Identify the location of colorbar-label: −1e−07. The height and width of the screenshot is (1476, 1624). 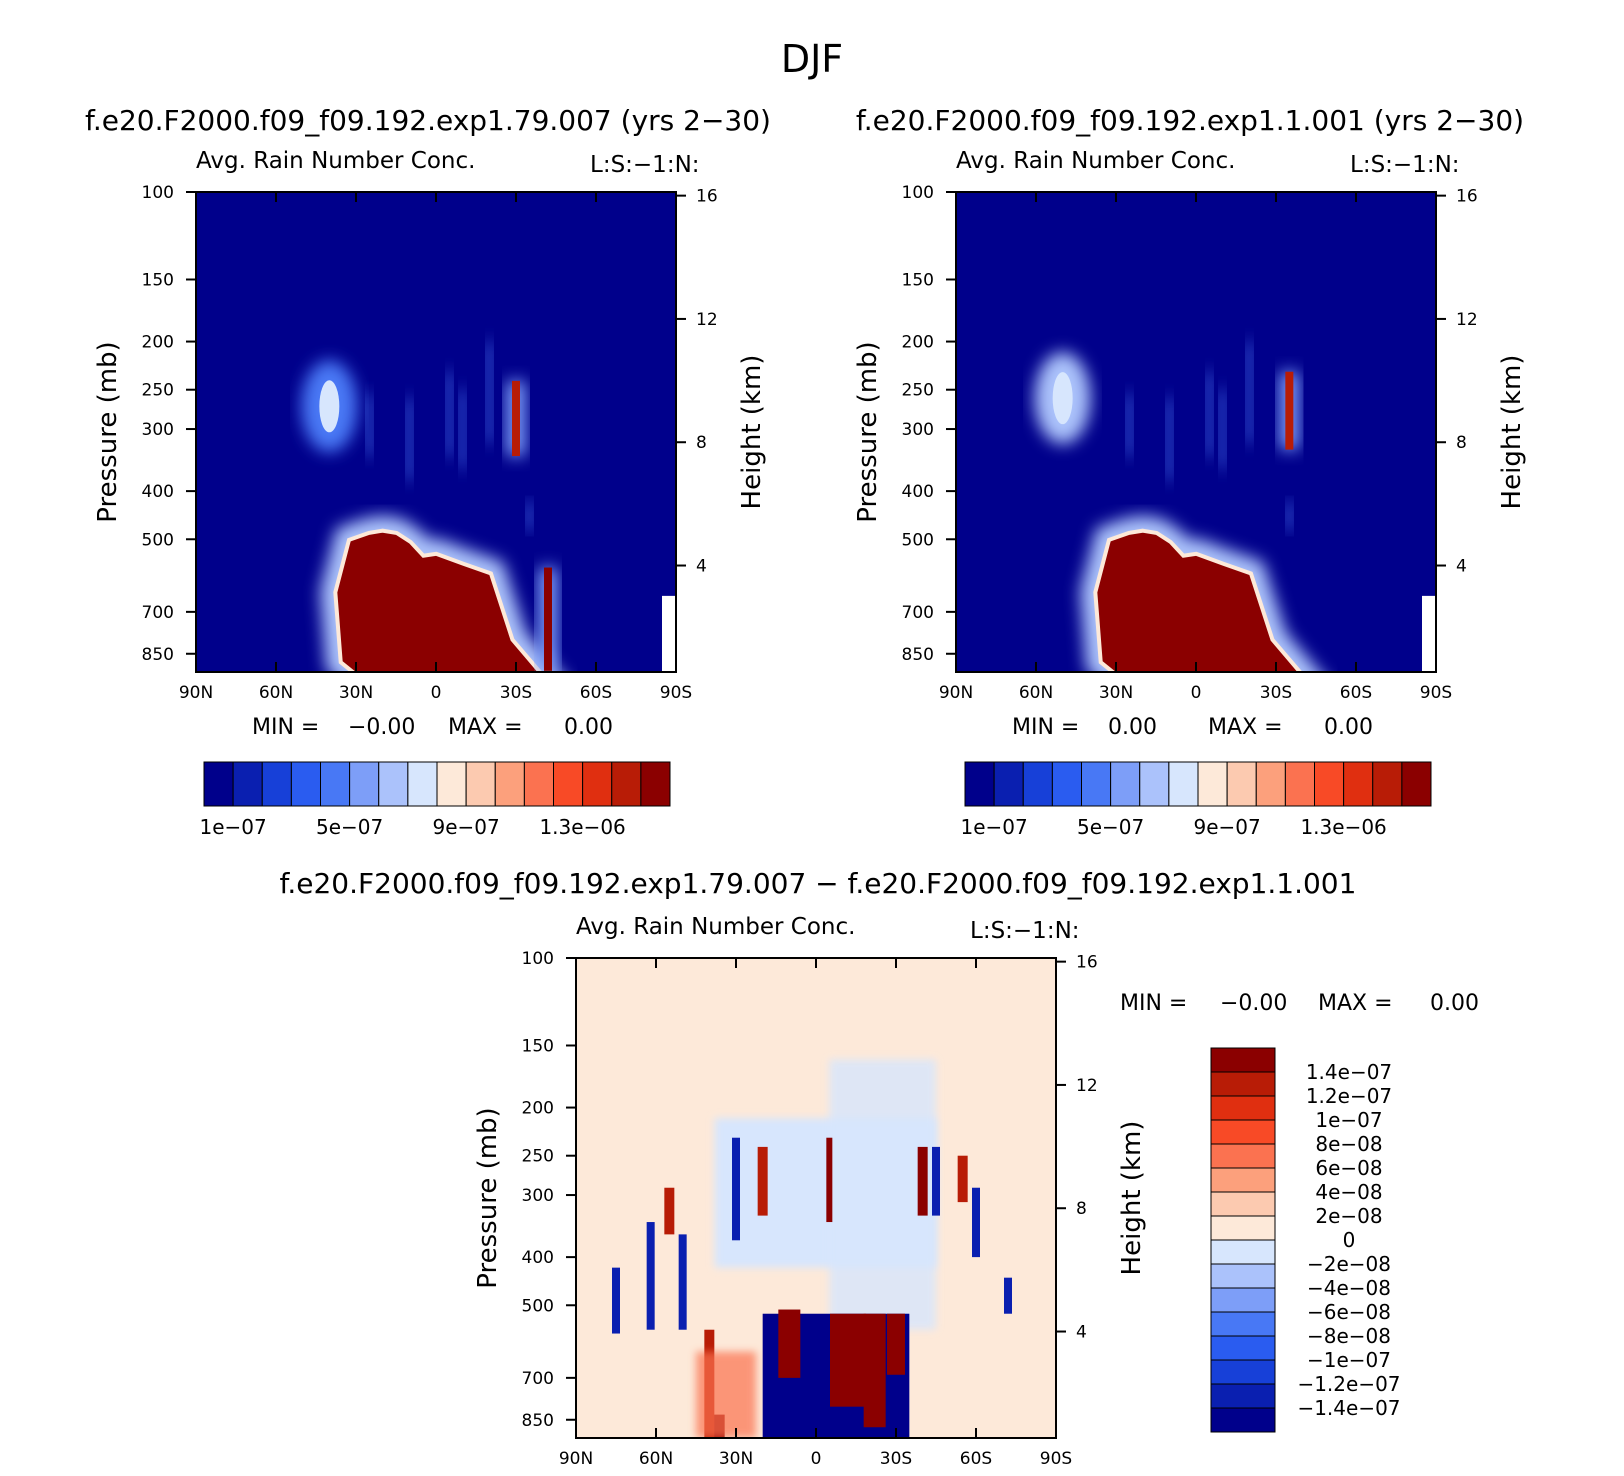
(1349, 1360).